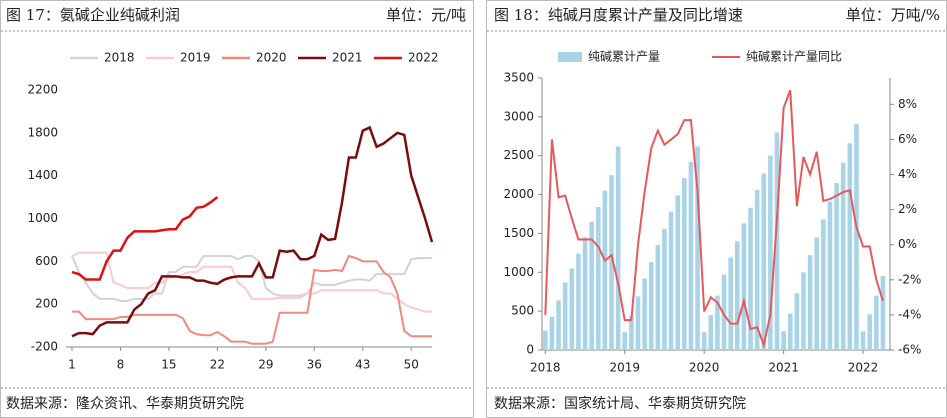 The image size is (947, 418). Describe the element at coordinates (314, 365) in the screenshot. I see `x-tick-label: 36` at that location.